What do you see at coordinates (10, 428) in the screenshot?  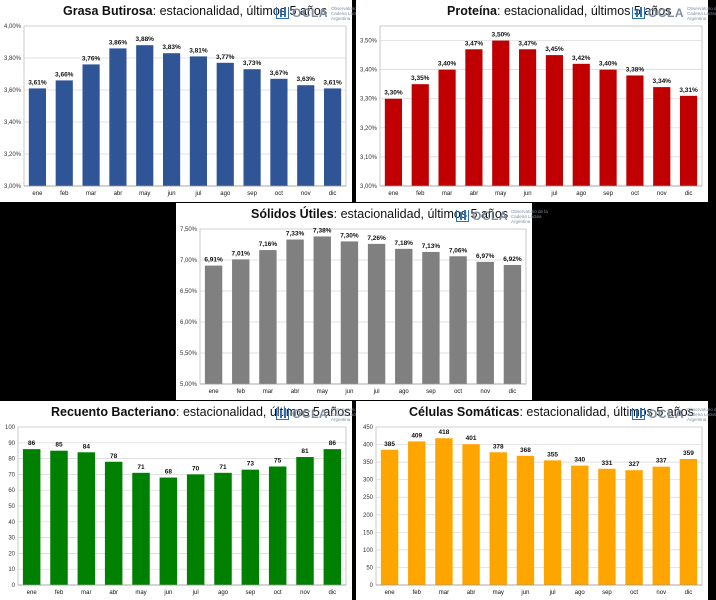 I see `y-tick-label: 100` at bounding box center [10, 428].